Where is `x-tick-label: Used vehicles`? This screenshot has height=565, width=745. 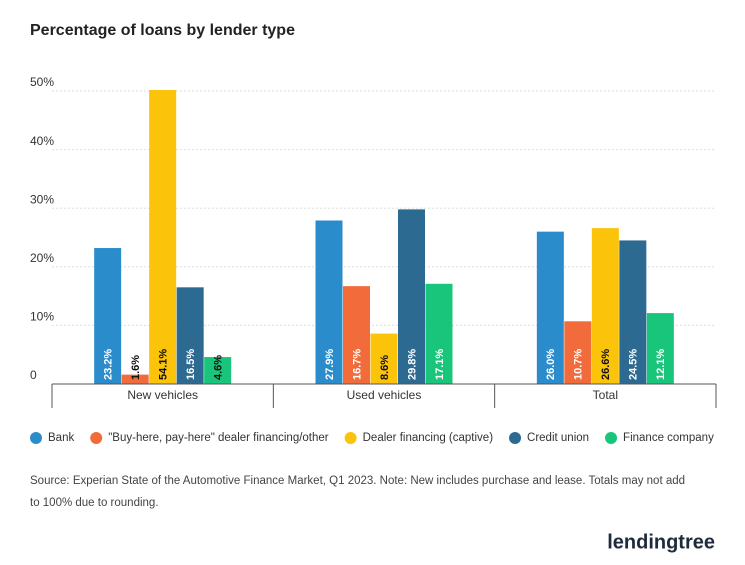 x-tick-label: Used vehicles is located at coordinates (384, 395).